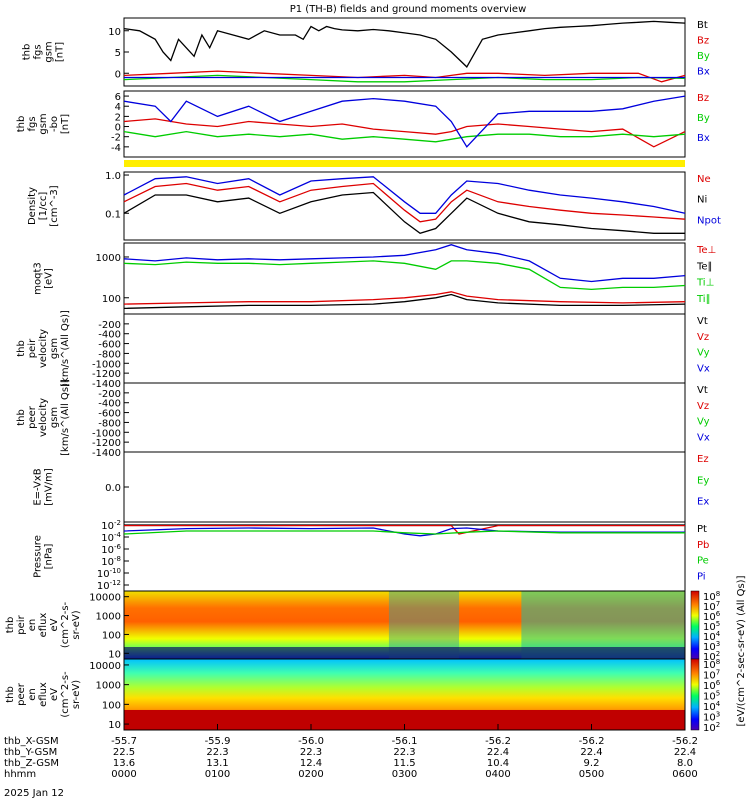 The image size is (750, 800). Describe the element at coordinates (34, 793) in the screenshot. I see `date-label: 2025 Jan 12` at that location.